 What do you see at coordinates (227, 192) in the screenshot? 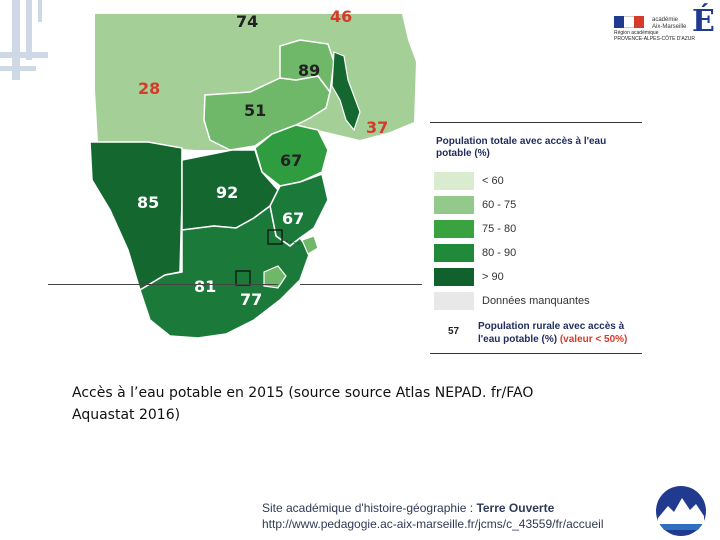
I see `label-92: 92` at bounding box center [227, 192].